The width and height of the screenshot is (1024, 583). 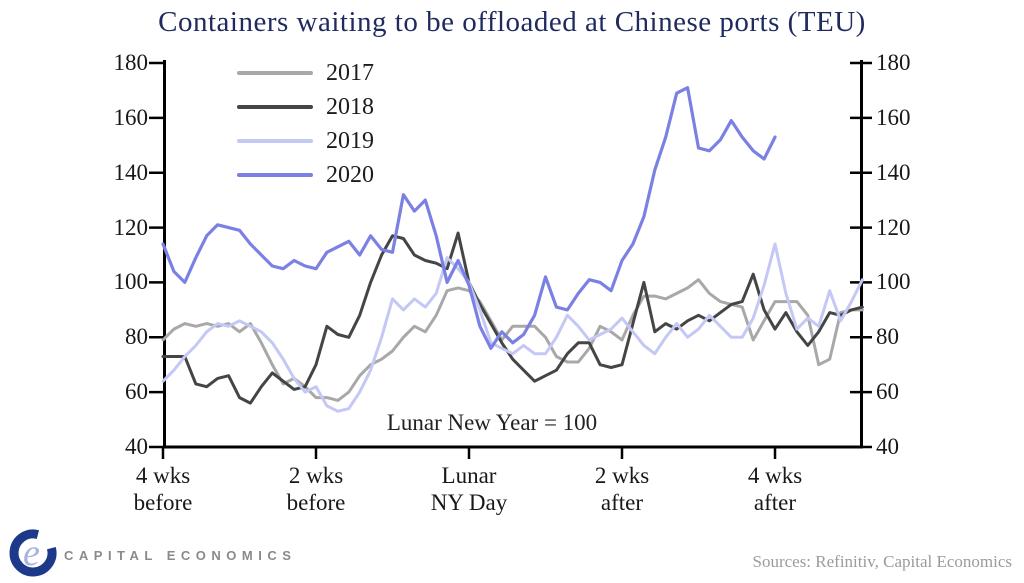 I want to click on legend-item-2018: 2018, so click(x=305, y=107).